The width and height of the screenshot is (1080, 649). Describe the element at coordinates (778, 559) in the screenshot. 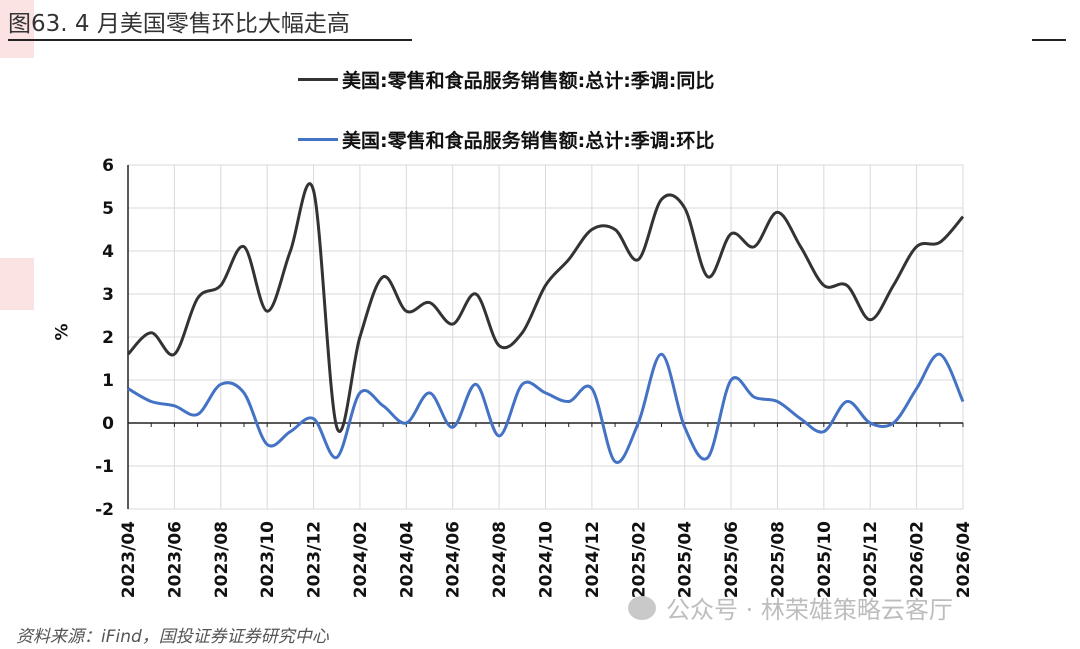

I see `x-tick-label: 2025/08` at that location.